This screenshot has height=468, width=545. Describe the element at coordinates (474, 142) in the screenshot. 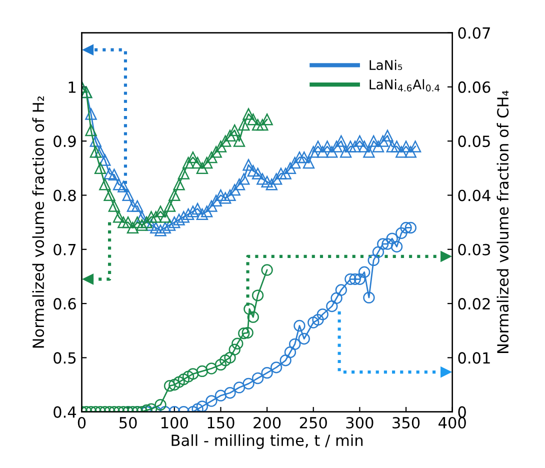

I see `y2-tick-label: 0.05` at that location.